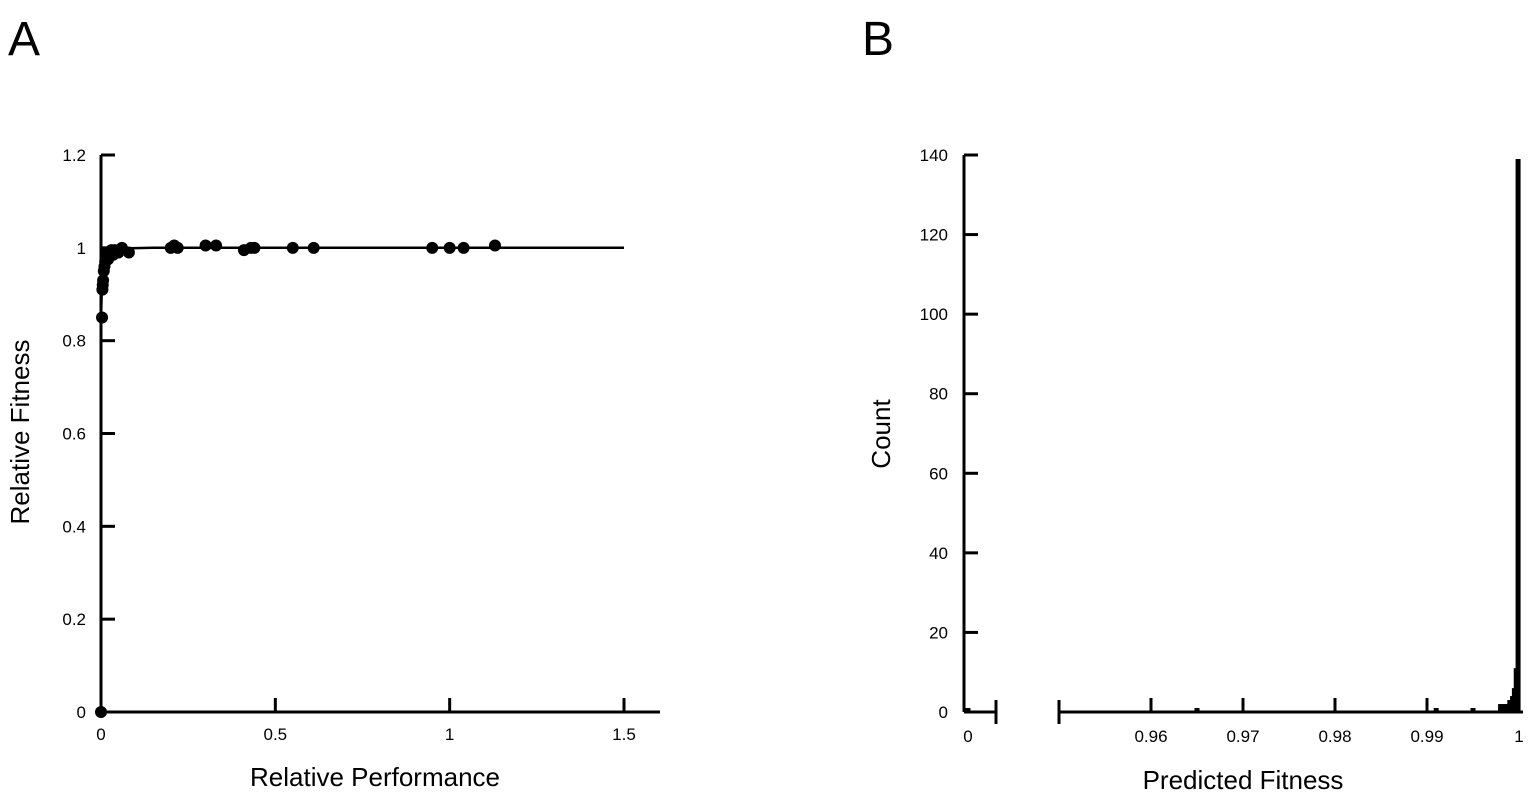  What do you see at coordinates (938, 632) in the screenshot?
I see `chart-b-y-tick-label: 20` at bounding box center [938, 632].